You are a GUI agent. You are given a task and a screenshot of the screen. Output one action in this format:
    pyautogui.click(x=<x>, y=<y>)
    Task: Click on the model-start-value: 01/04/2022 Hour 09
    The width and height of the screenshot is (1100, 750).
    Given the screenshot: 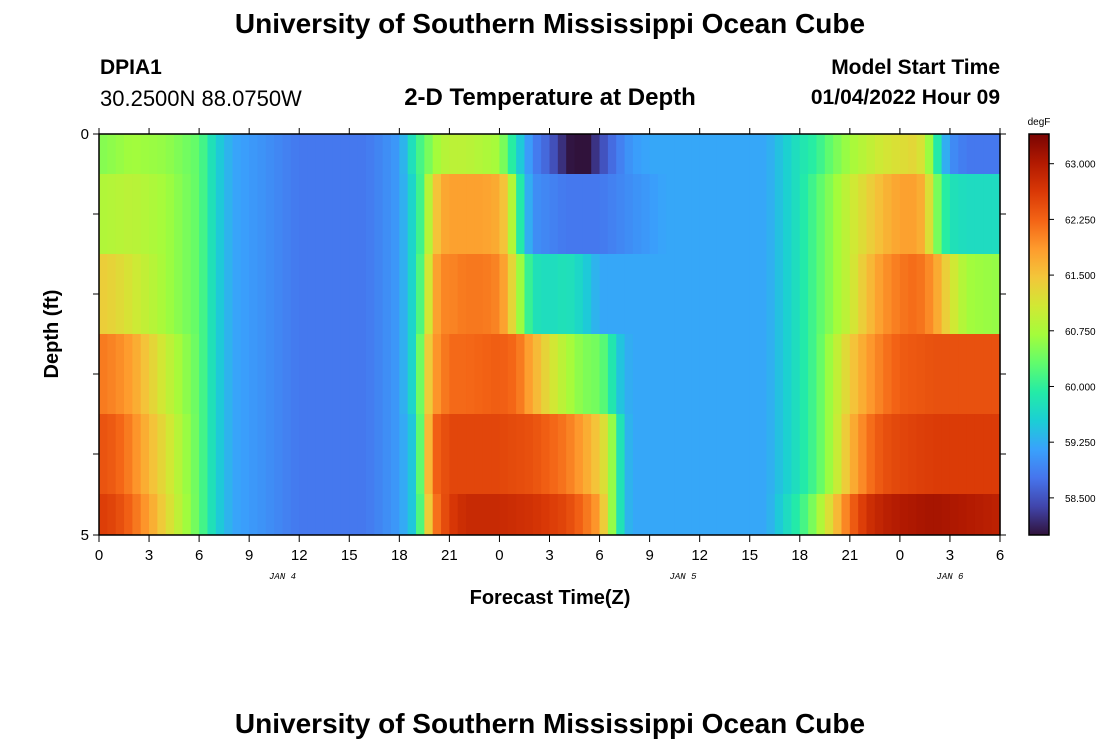 What is the action you would take?
    pyautogui.click(x=905, y=97)
    